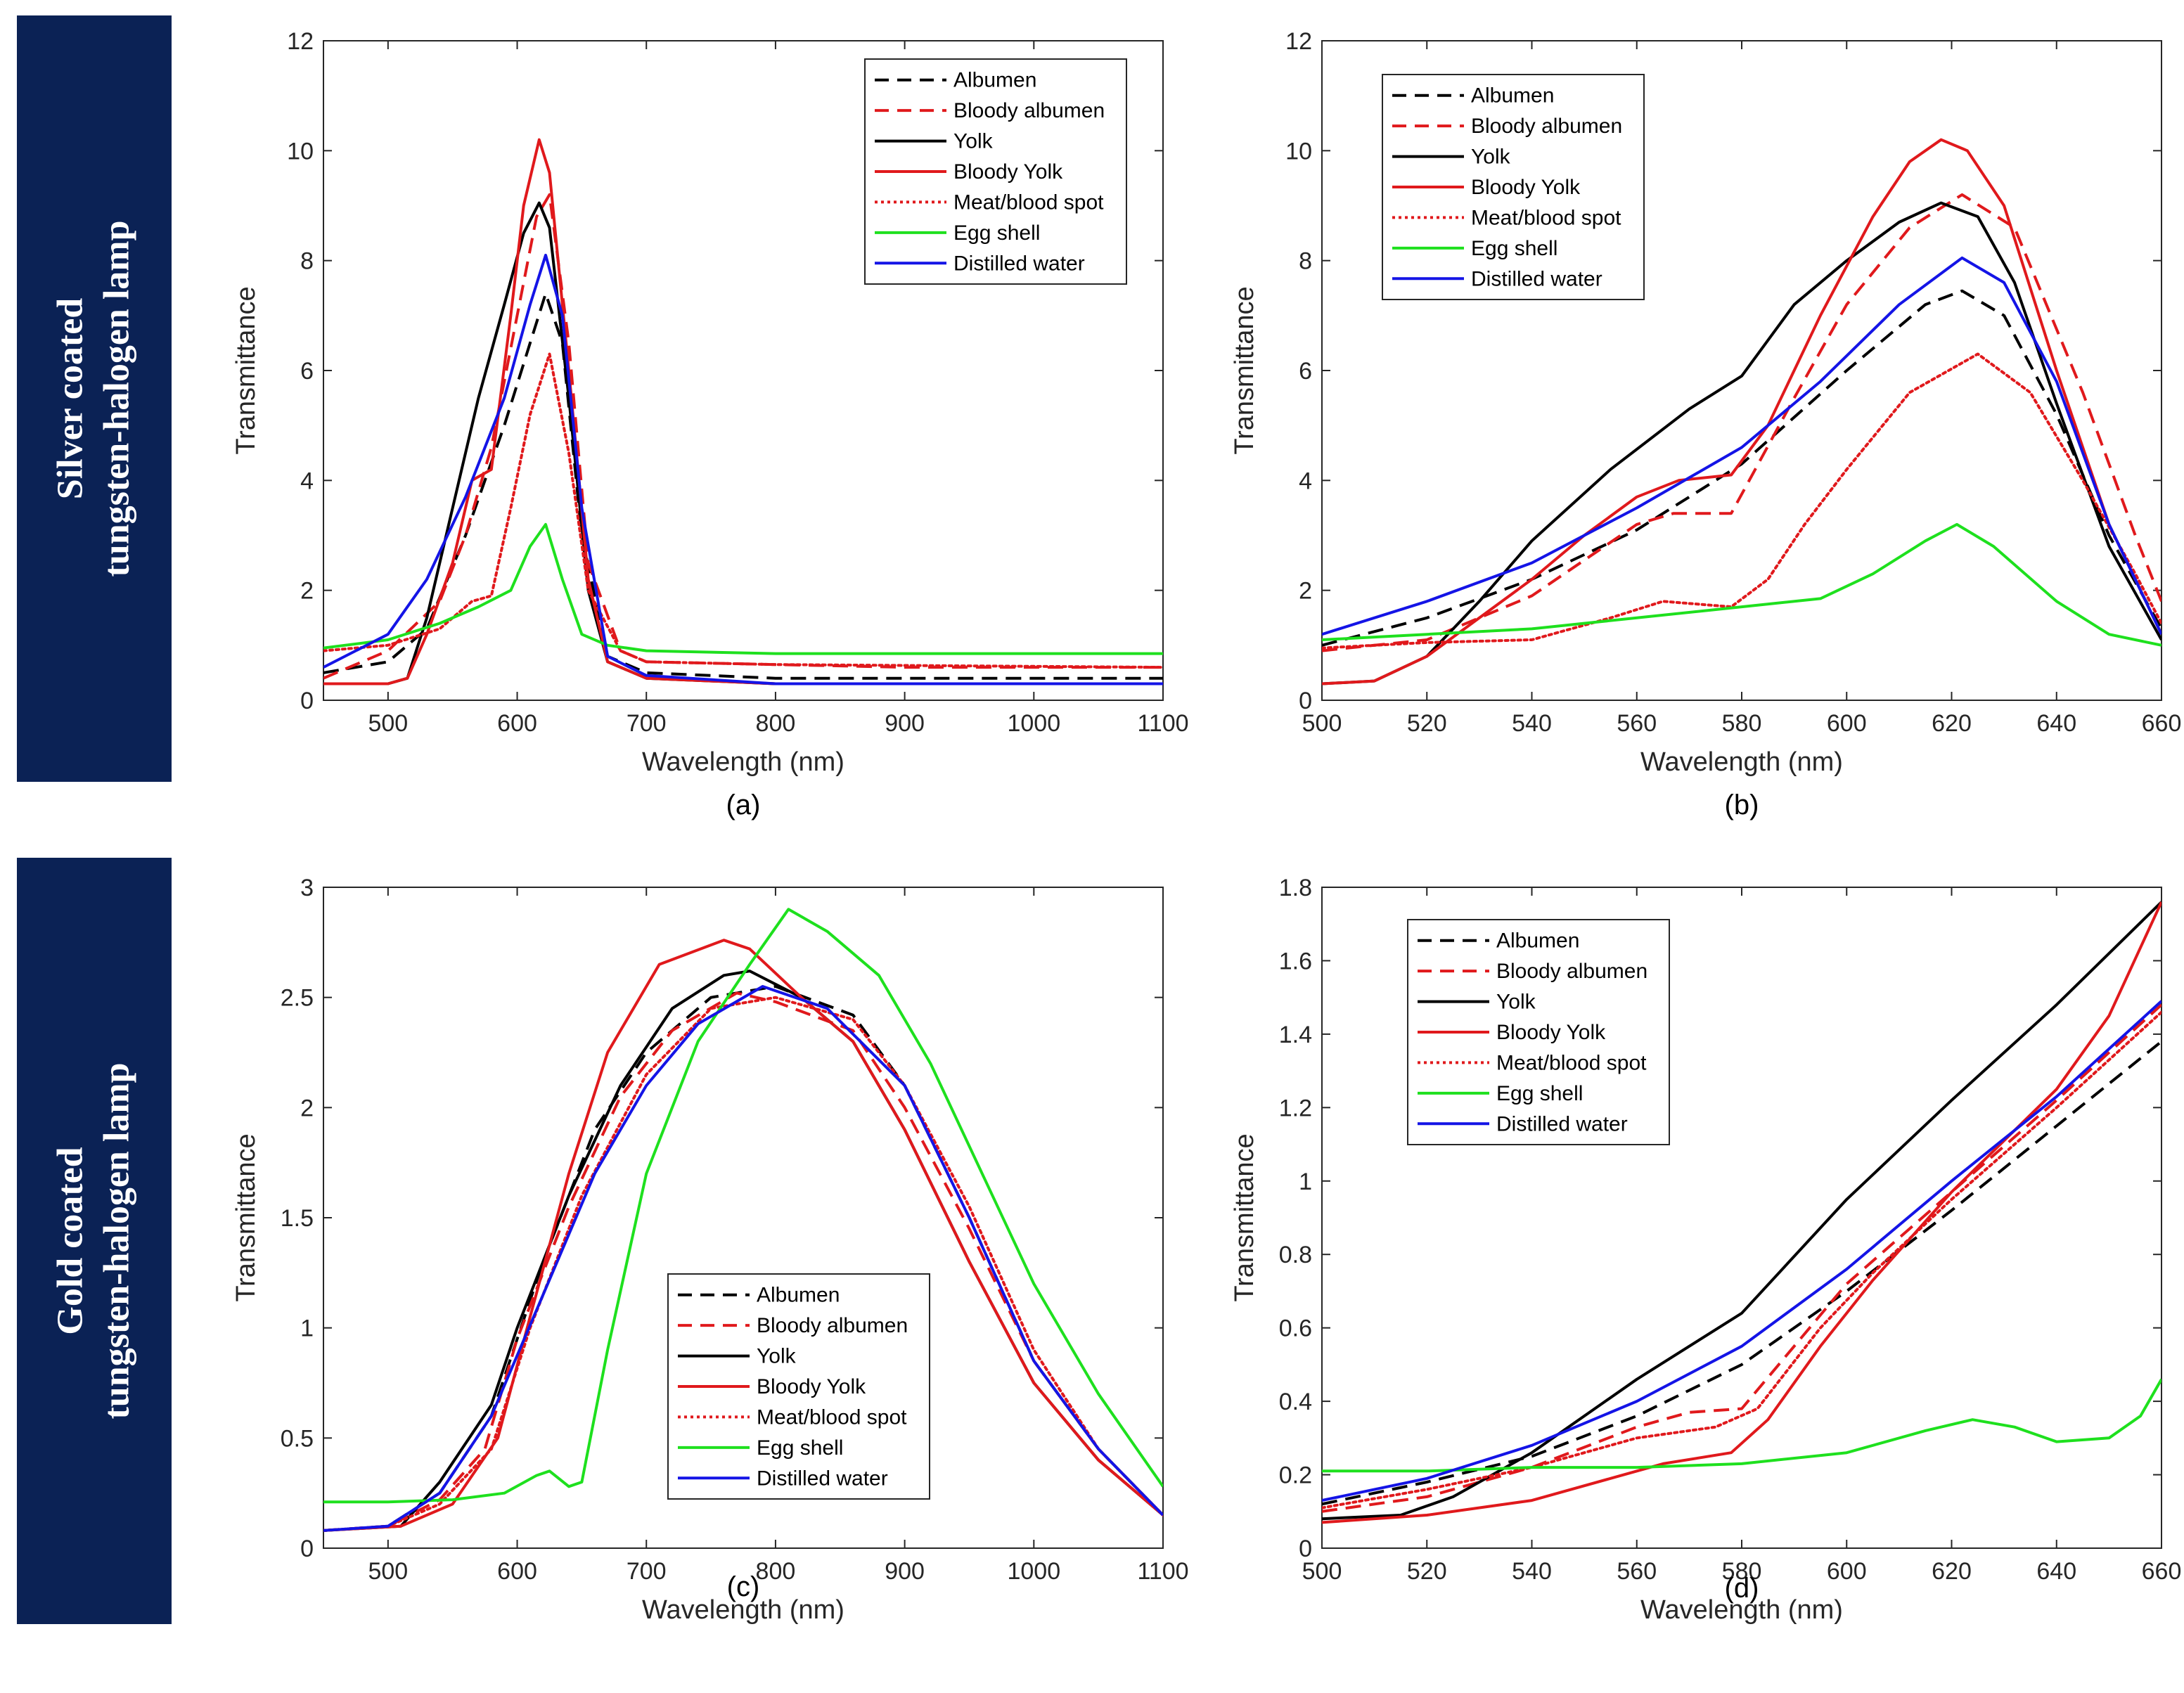 Image resolution: width=2184 pixels, height=1693 pixels. I want to click on chart-d-ytick-label: 0.6, so click(1295, 1328).